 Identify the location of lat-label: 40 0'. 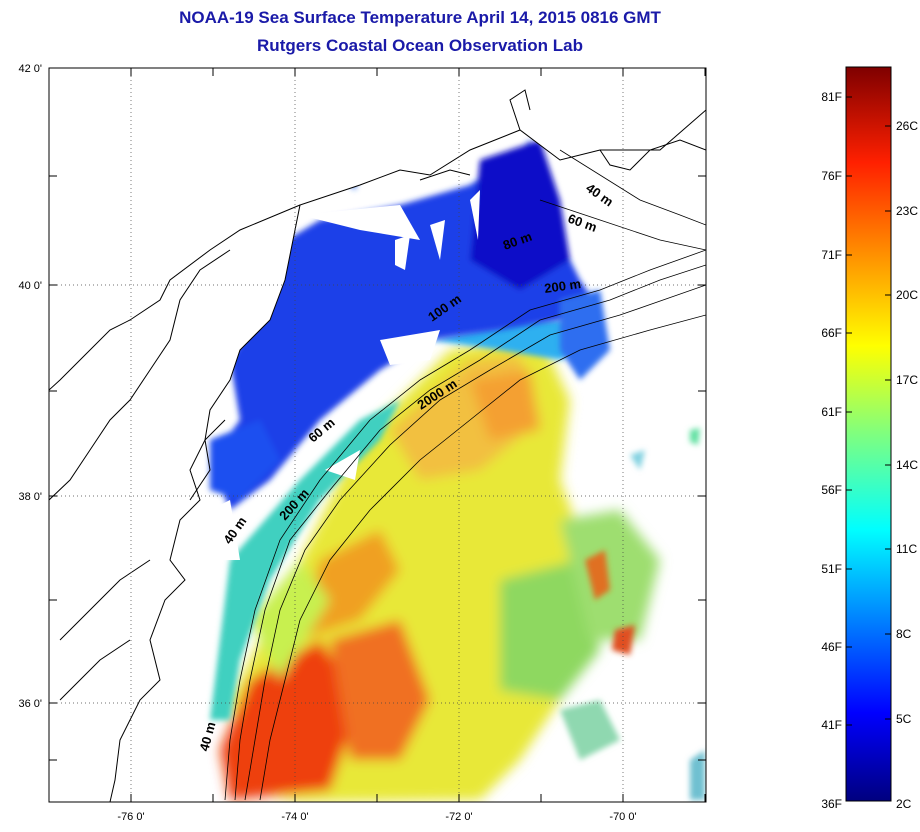
(30, 286).